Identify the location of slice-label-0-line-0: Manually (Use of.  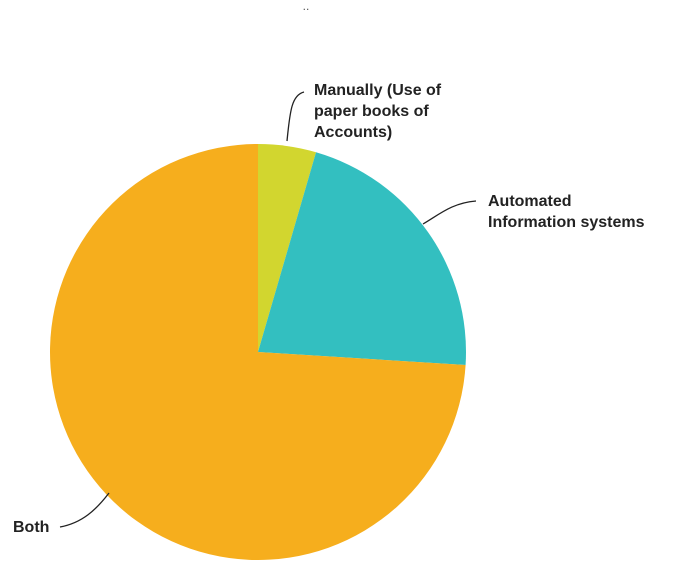
(378, 90).